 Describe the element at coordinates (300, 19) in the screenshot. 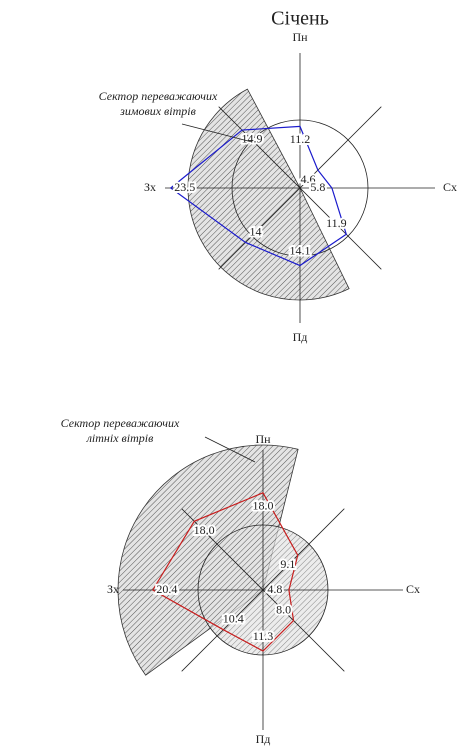

I see `chart-title: Січень` at that location.